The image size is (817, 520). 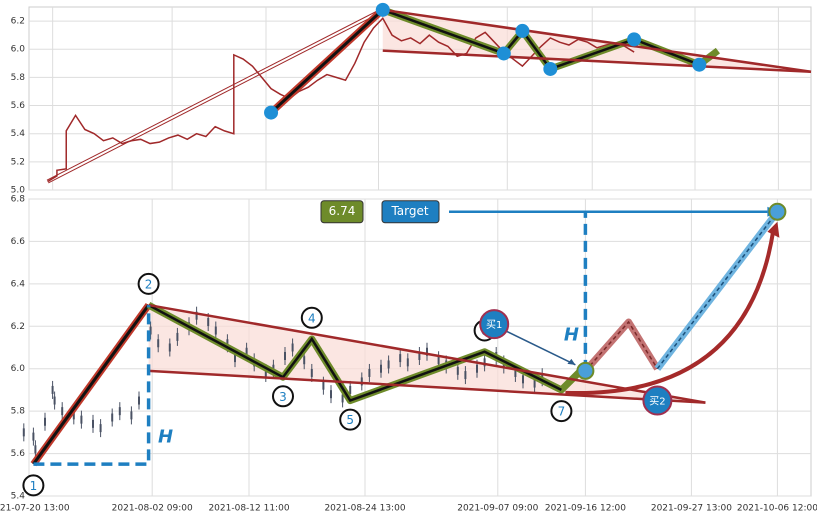 What do you see at coordinates (571, 334) in the screenshot?
I see `height-label-right: H` at bounding box center [571, 334].